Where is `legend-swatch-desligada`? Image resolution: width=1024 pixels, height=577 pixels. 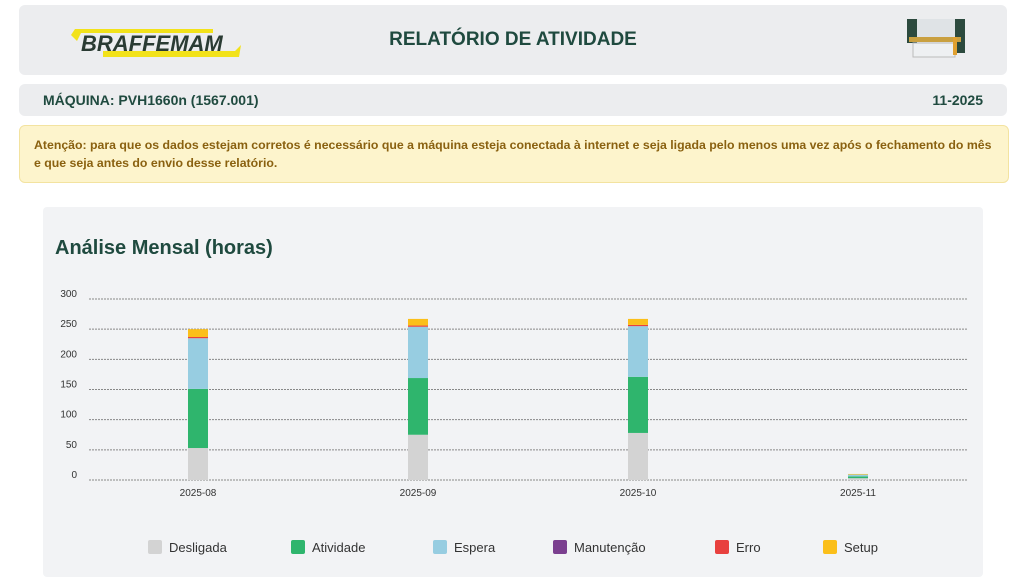
legend-swatch-desligada is located at coordinates (155, 547).